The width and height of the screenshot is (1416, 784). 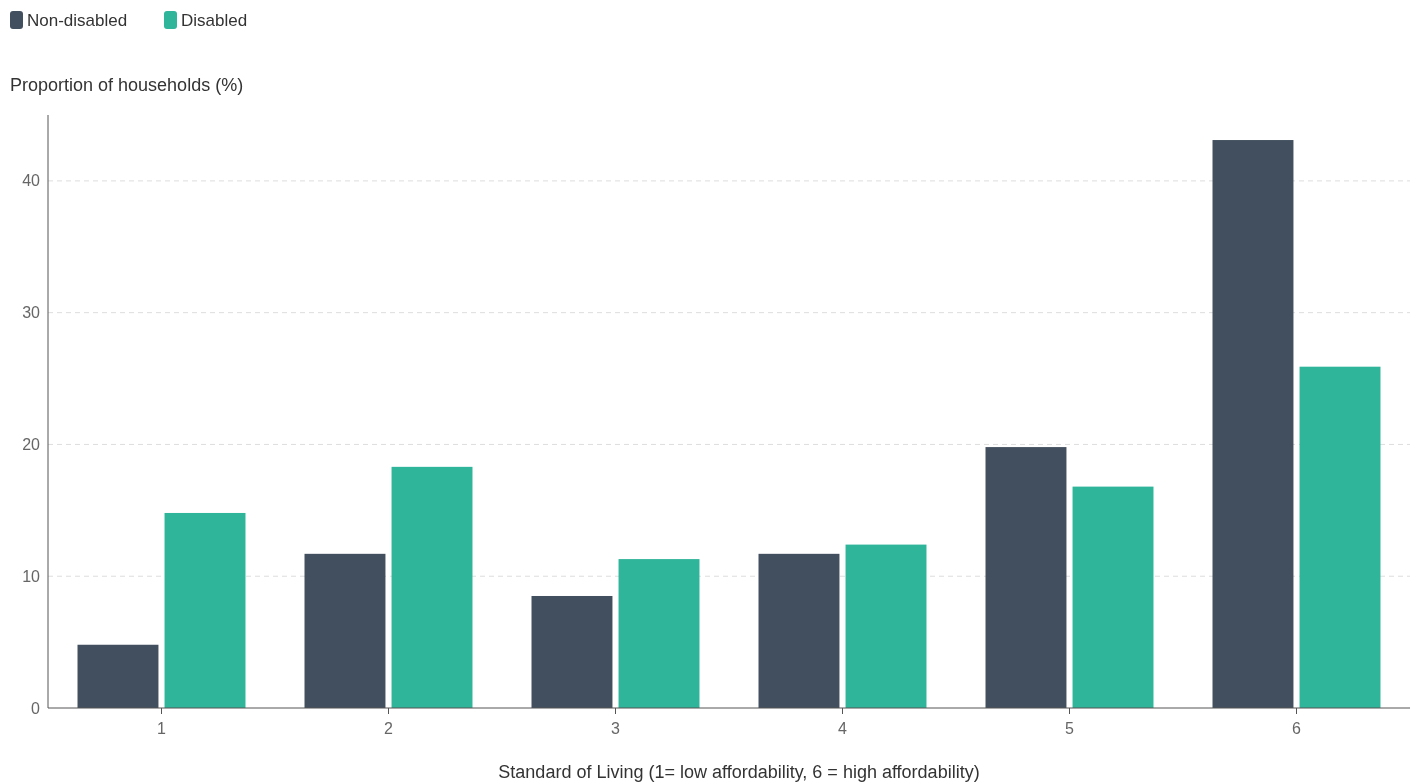 What do you see at coordinates (127, 85) in the screenshot?
I see `y-axis-title: Proportion of households (%)` at bounding box center [127, 85].